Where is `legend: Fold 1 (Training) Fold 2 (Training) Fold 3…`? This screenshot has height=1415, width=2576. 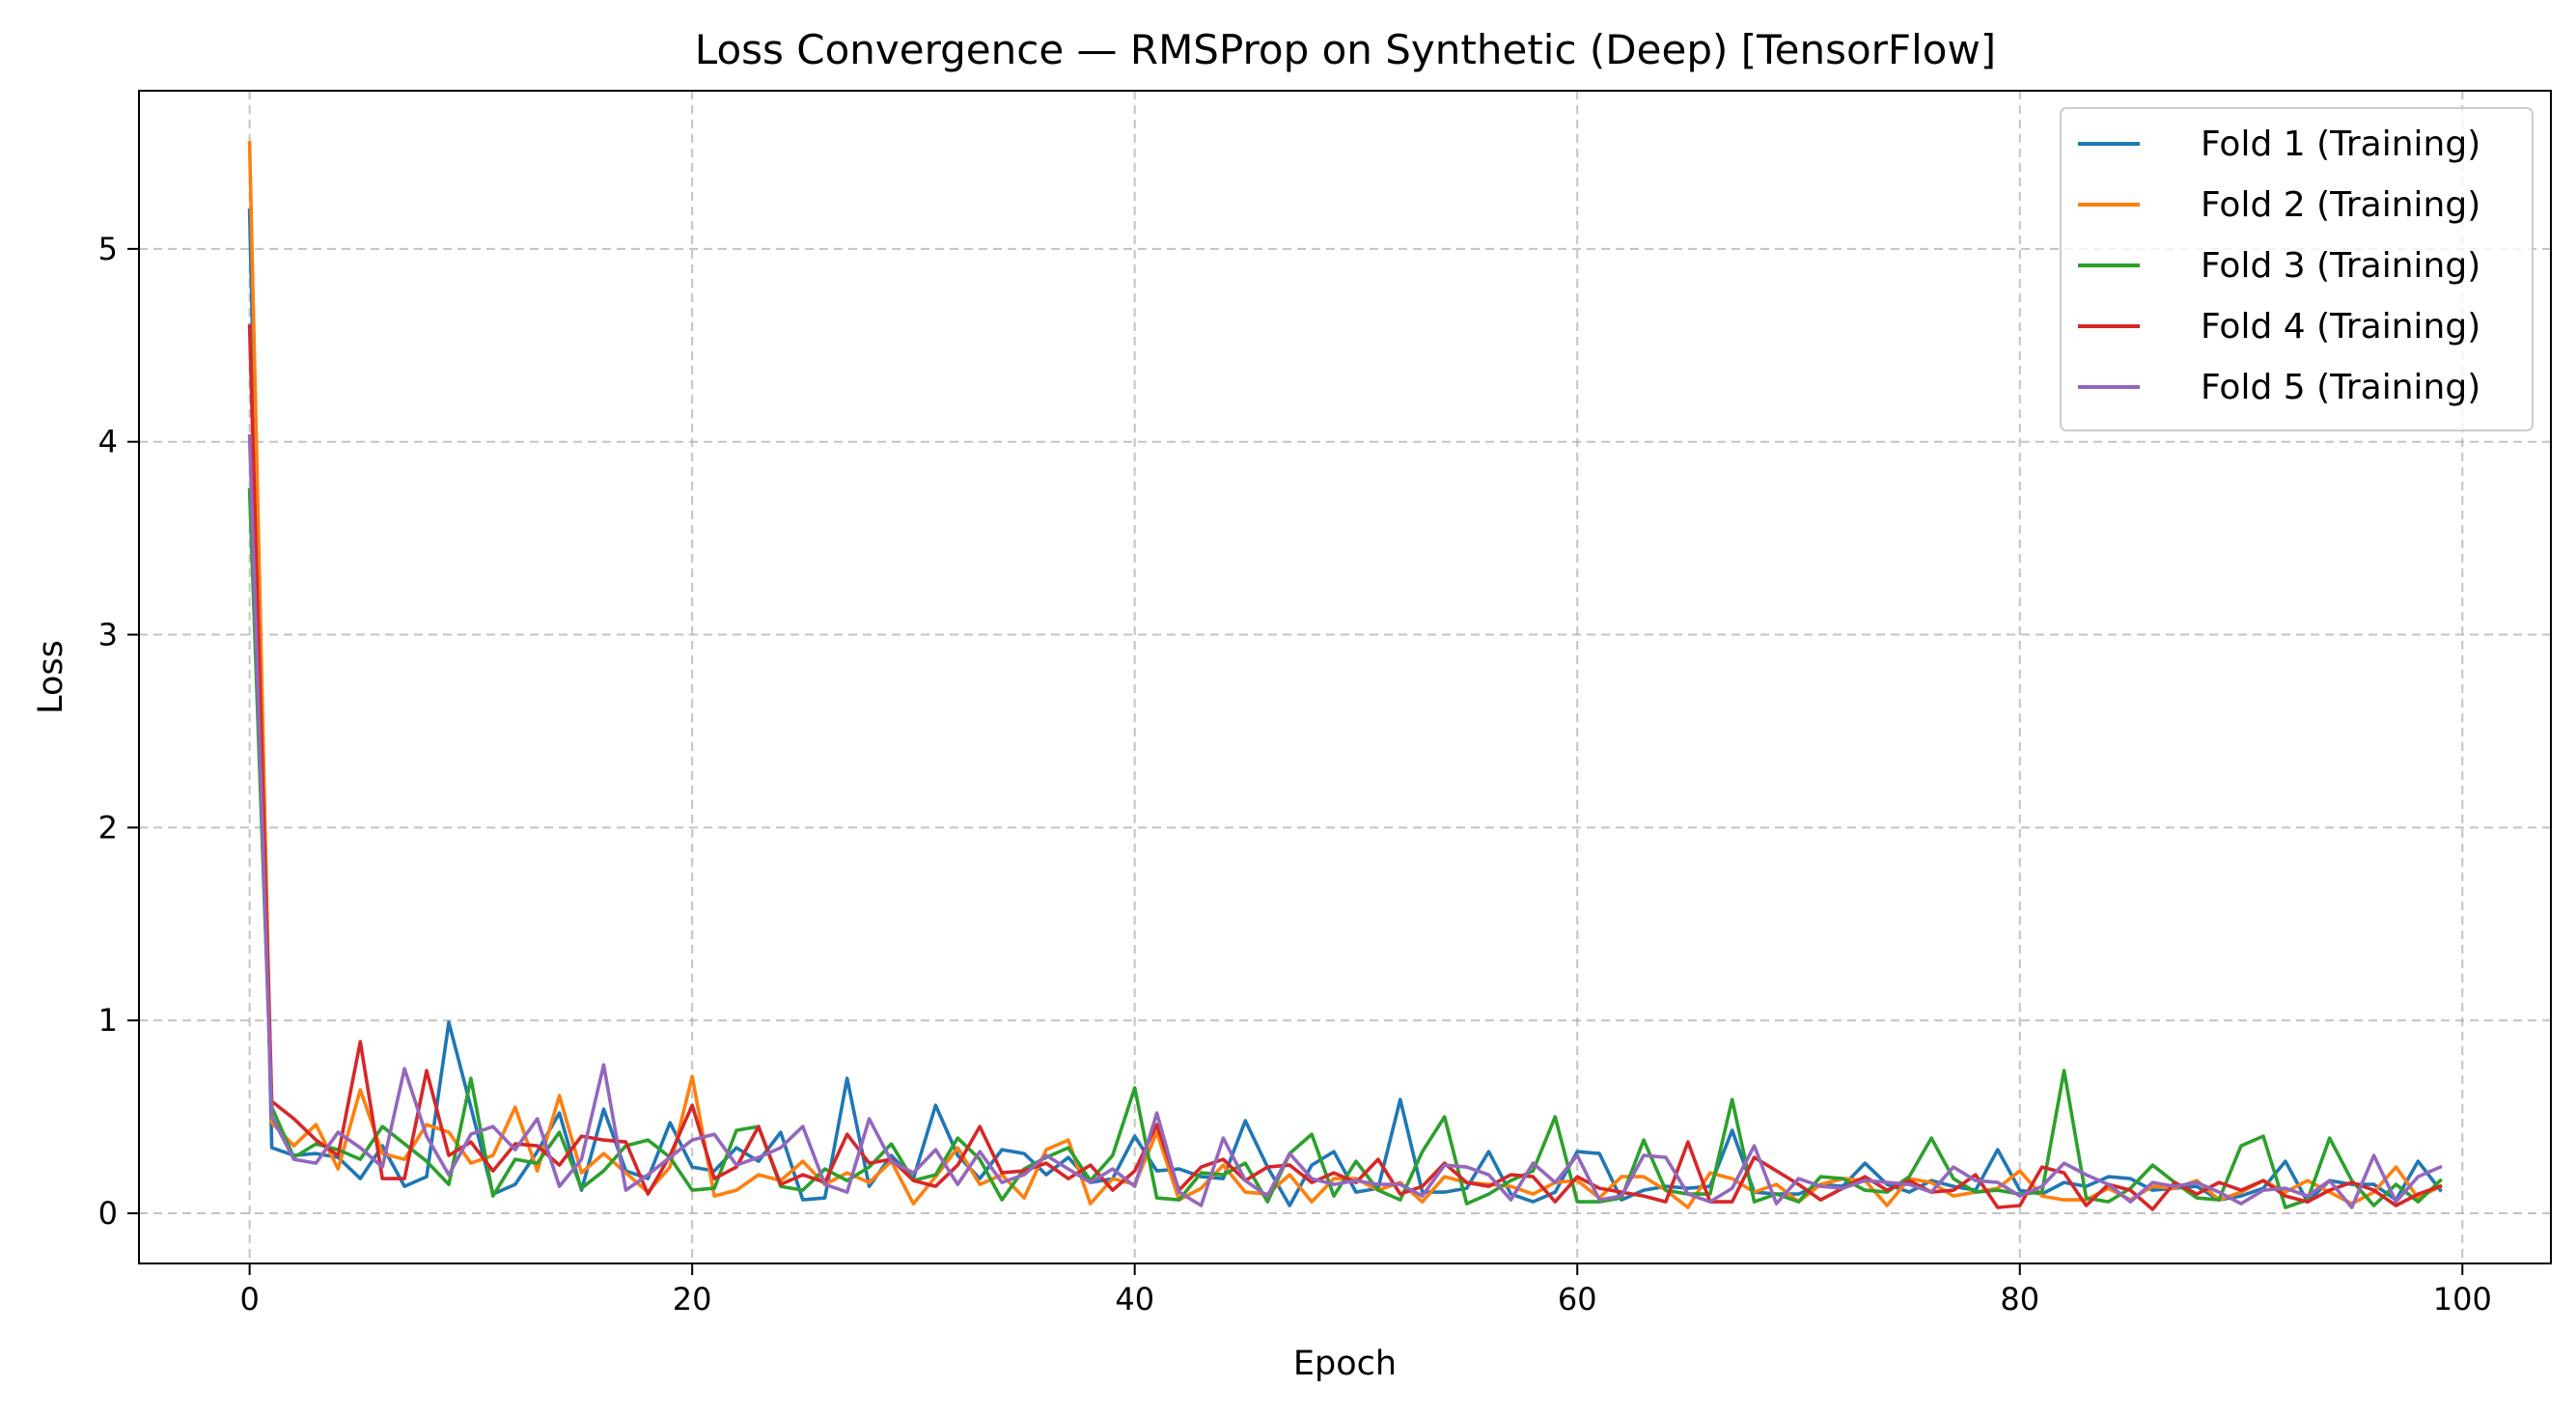
legend: Fold 1 (Training) Fold 2 (Training) Fold 3… is located at coordinates (2297, 269).